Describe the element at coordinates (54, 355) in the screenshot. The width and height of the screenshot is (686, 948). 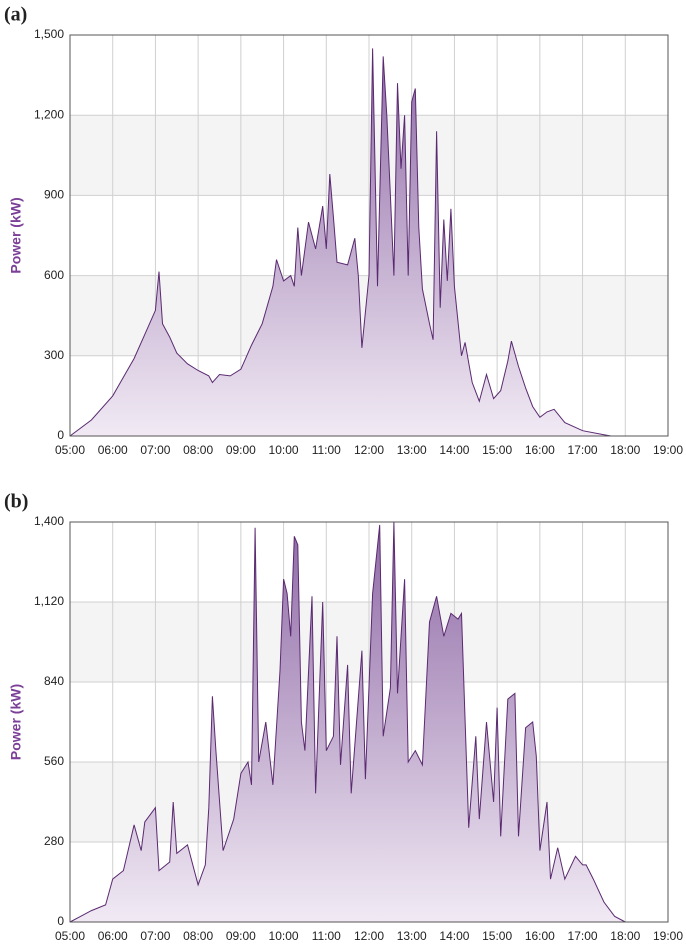
I see `y-tick-label: 300` at that location.